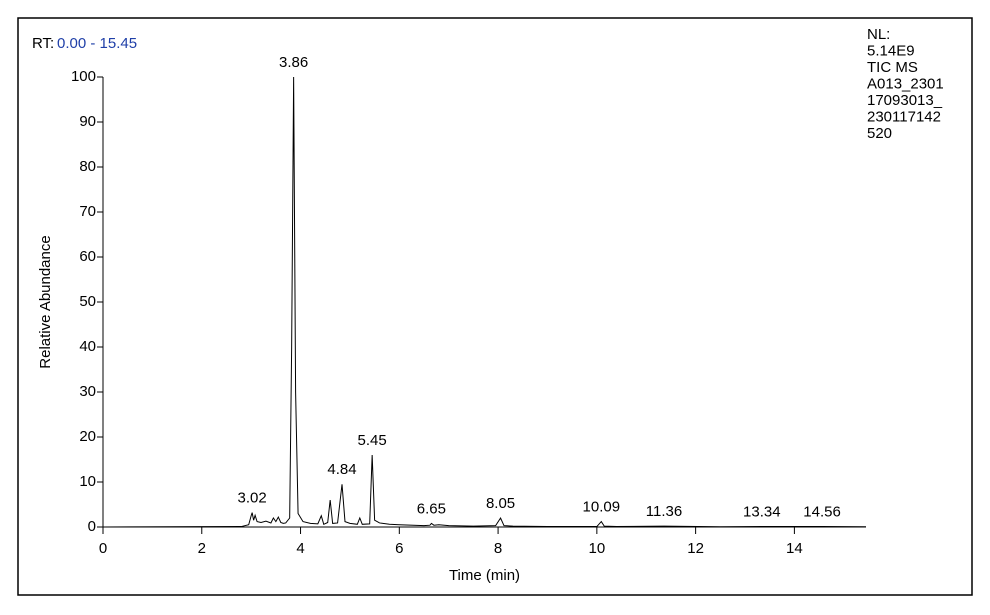 This screenshot has width=990, height=615. I want to click on peak-label: 3.86, so click(293, 62).